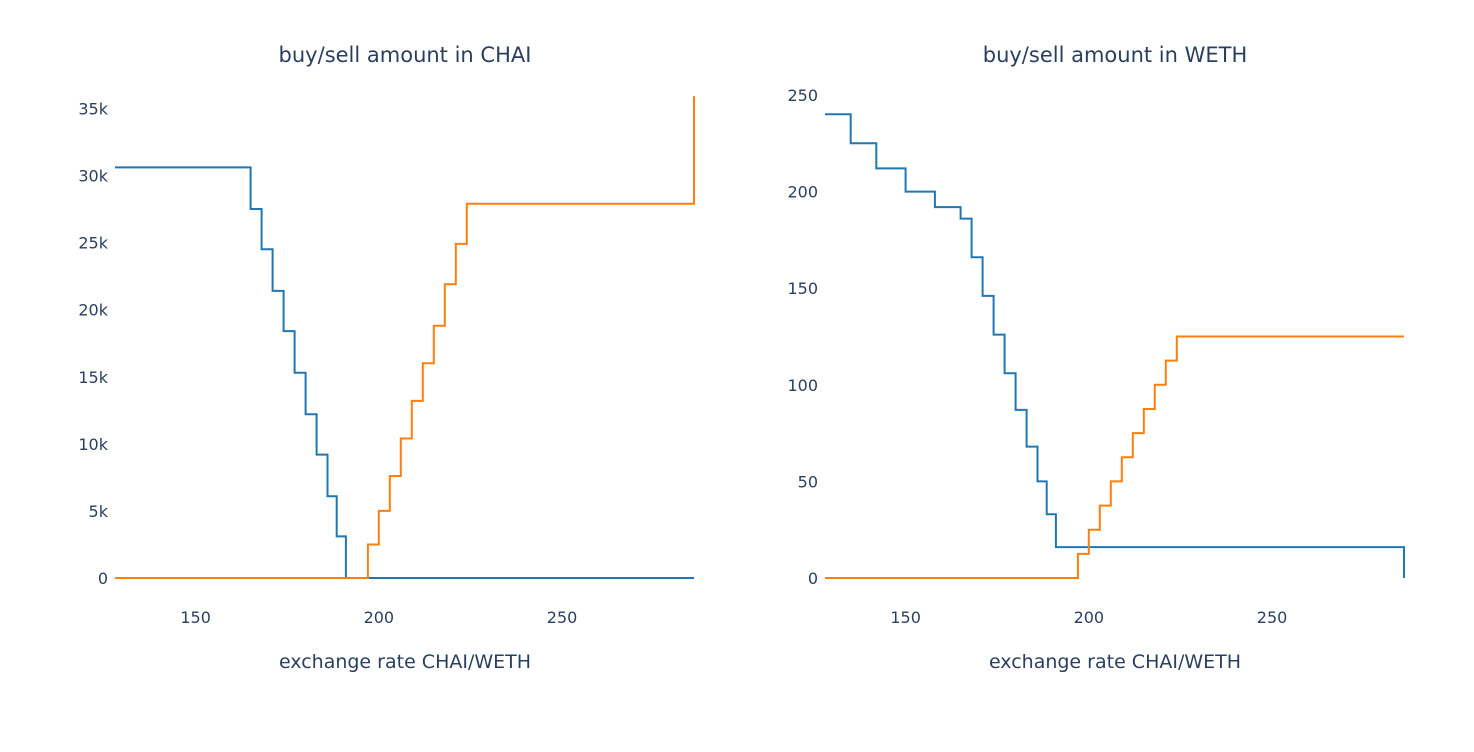 The width and height of the screenshot is (1474, 752). What do you see at coordinates (93, 377) in the screenshot?
I see `y-tick-label: 15k` at bounding box center [93, 377].